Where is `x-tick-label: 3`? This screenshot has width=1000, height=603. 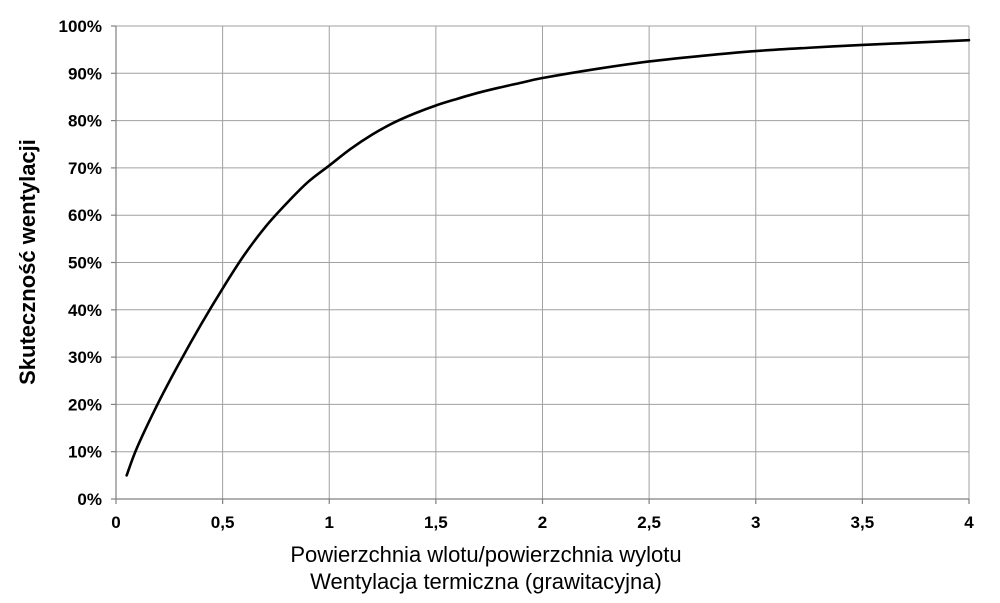
x-tick-label: 3 is located at coordinates (755, 522).